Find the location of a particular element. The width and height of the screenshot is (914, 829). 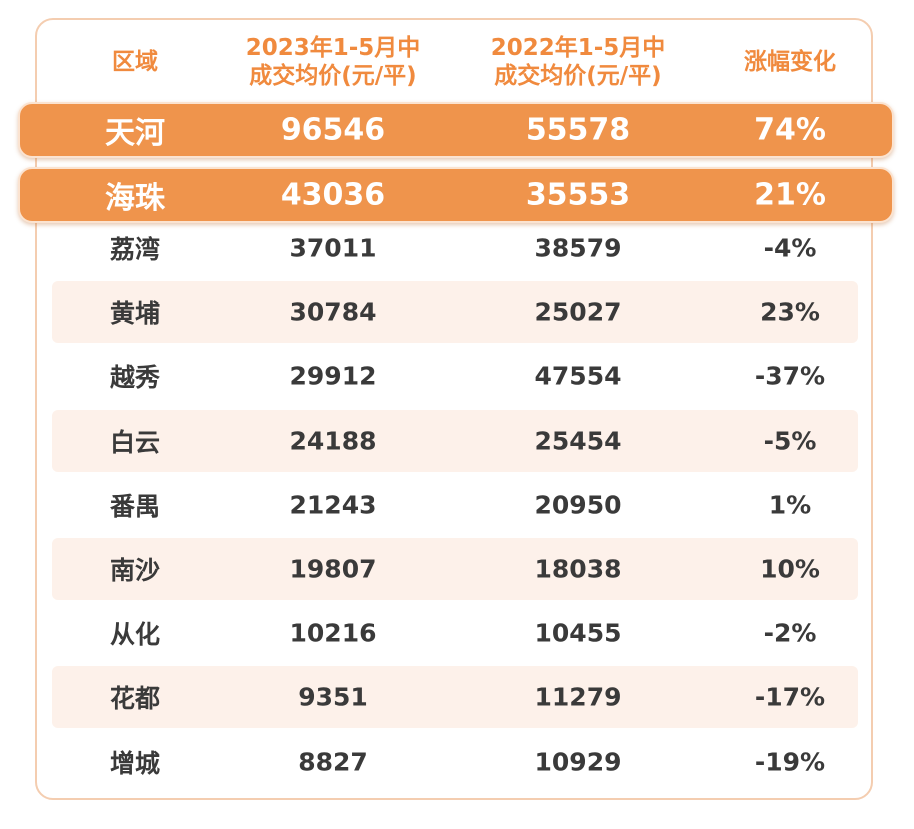

region-cell: 天河 is located at coordinates (135, 133).